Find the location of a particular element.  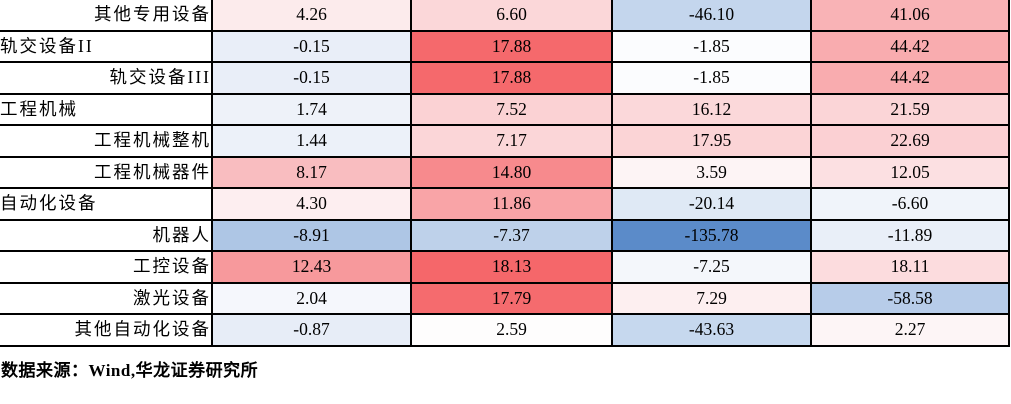

value-cell: 17.79 is located at coordinates (511, 298).